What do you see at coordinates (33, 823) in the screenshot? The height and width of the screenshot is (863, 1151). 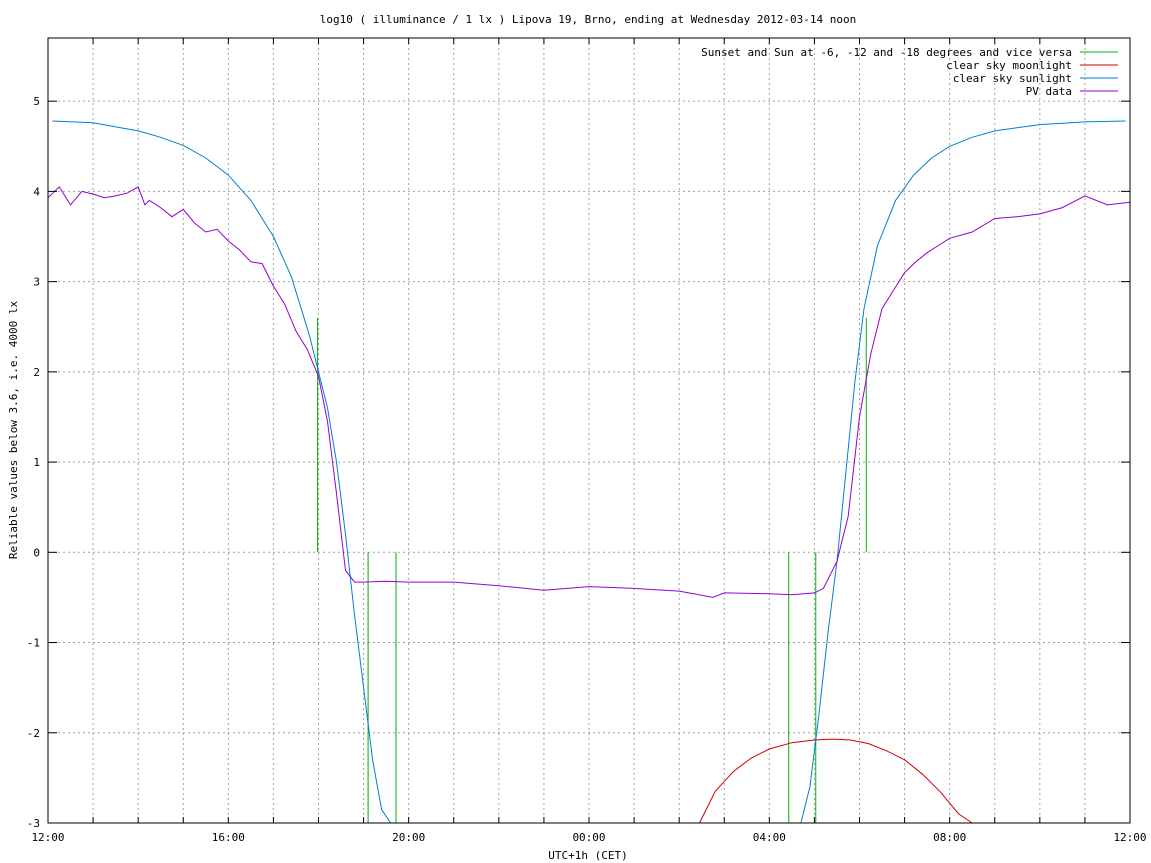 I see `y-tick-label: -3` at bounding box center [33, 823].